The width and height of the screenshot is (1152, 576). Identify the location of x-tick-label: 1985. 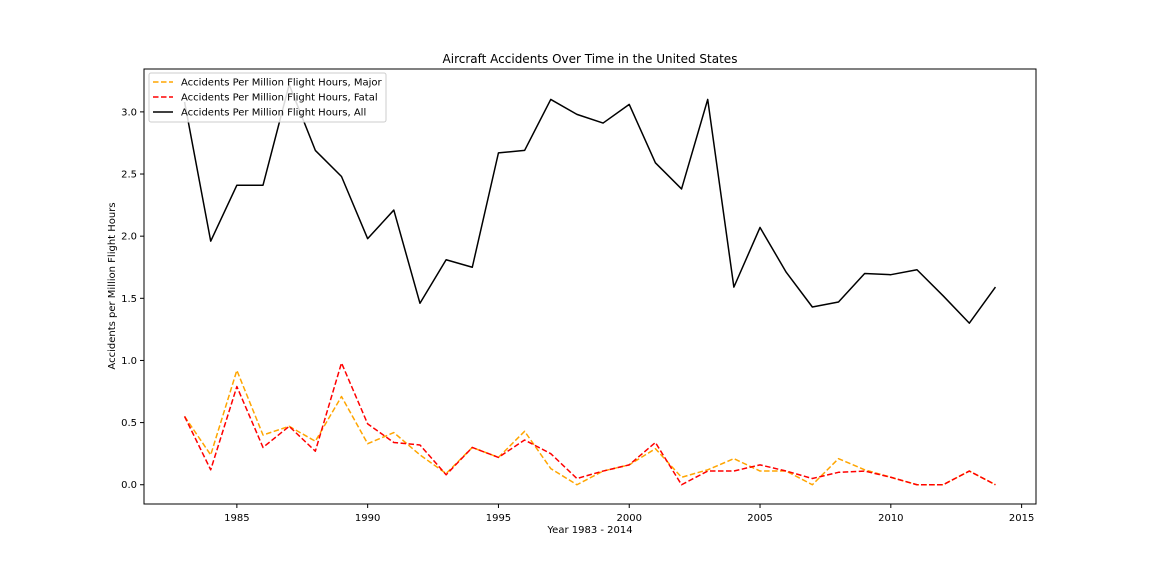
(236, 518).